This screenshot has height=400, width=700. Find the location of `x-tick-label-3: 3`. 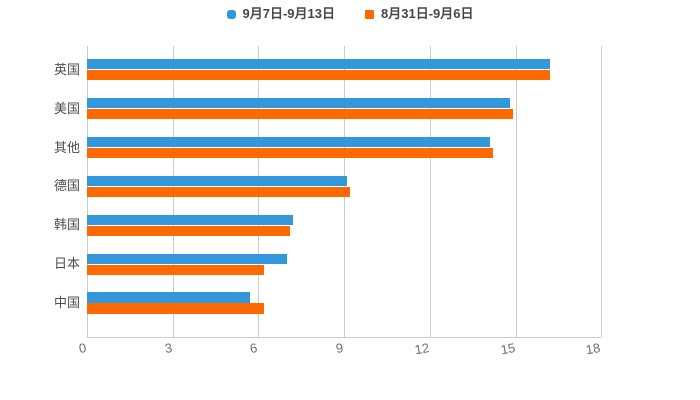

x-tick-label-3: 3 is located at coordinates (168, 348).